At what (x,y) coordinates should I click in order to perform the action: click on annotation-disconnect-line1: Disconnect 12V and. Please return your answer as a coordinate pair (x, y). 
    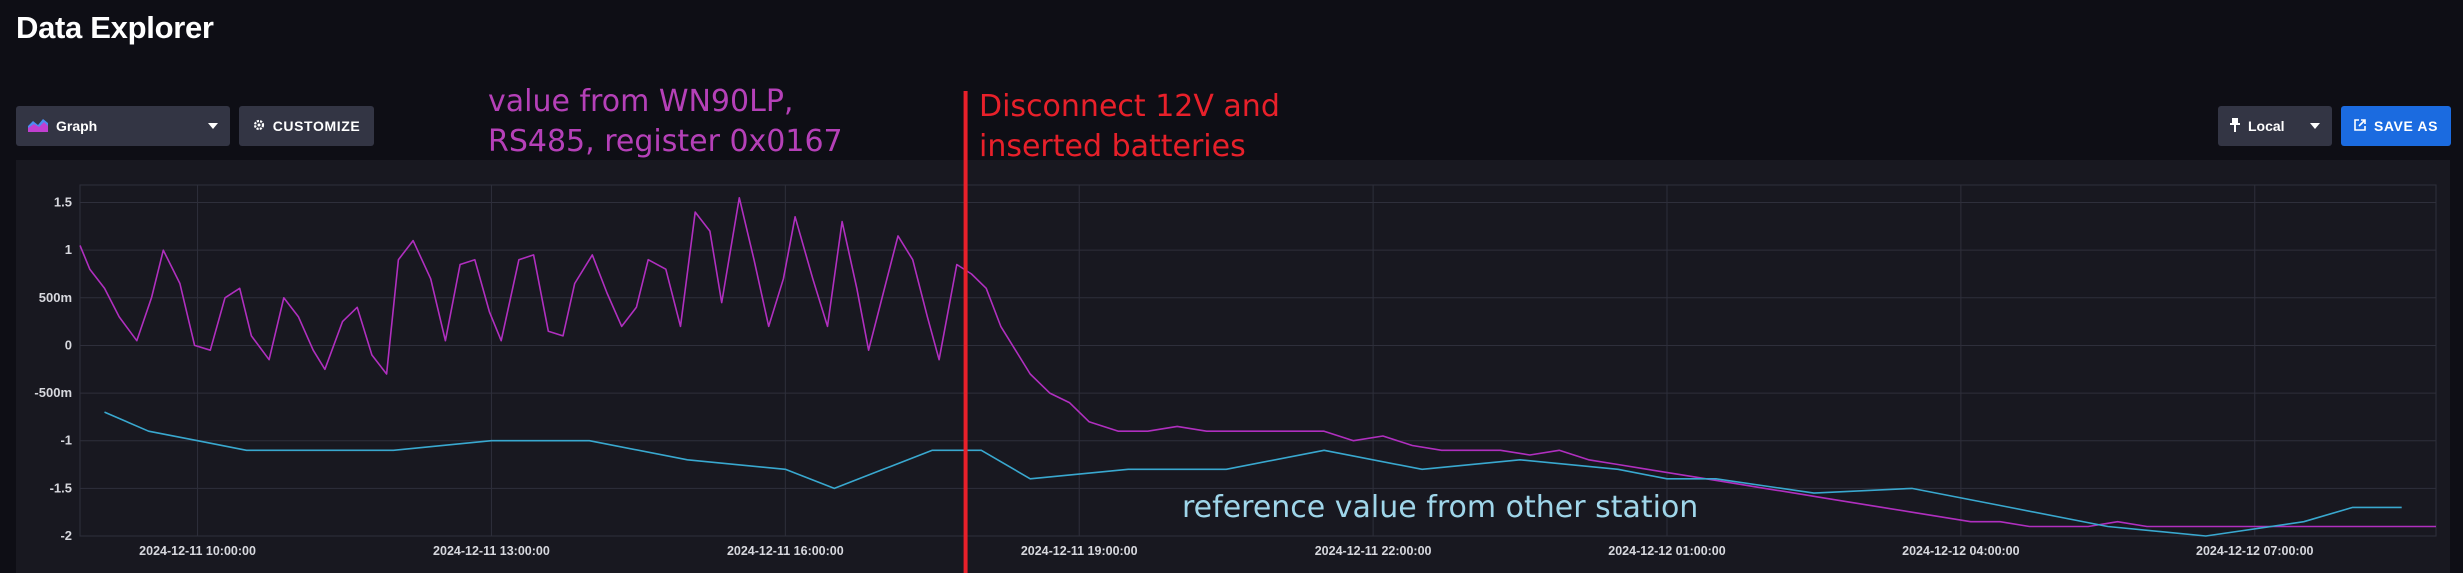
    Looking at the image, I should click on (1129, 106).